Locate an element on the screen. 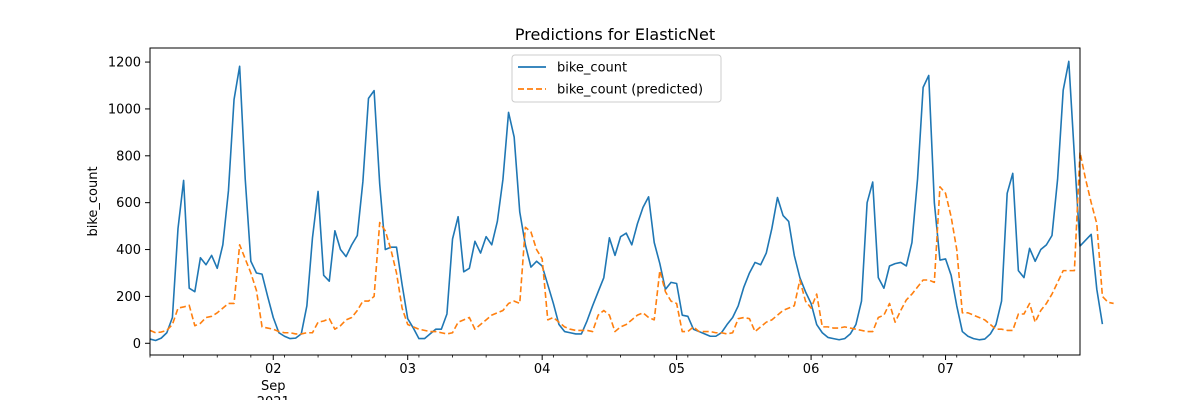 The image size is (1200, 400). y-tick-label: 0 is located at coordinates (137, 344).